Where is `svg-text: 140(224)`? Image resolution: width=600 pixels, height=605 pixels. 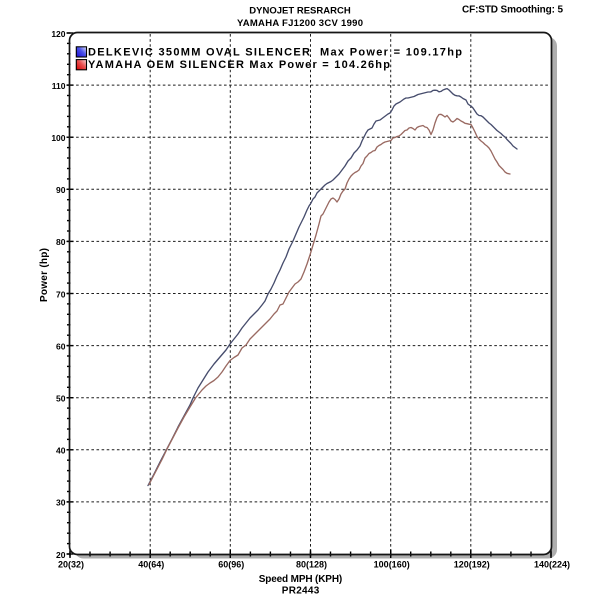
svg-text: 140(224) is located at coordinates (552, 565).